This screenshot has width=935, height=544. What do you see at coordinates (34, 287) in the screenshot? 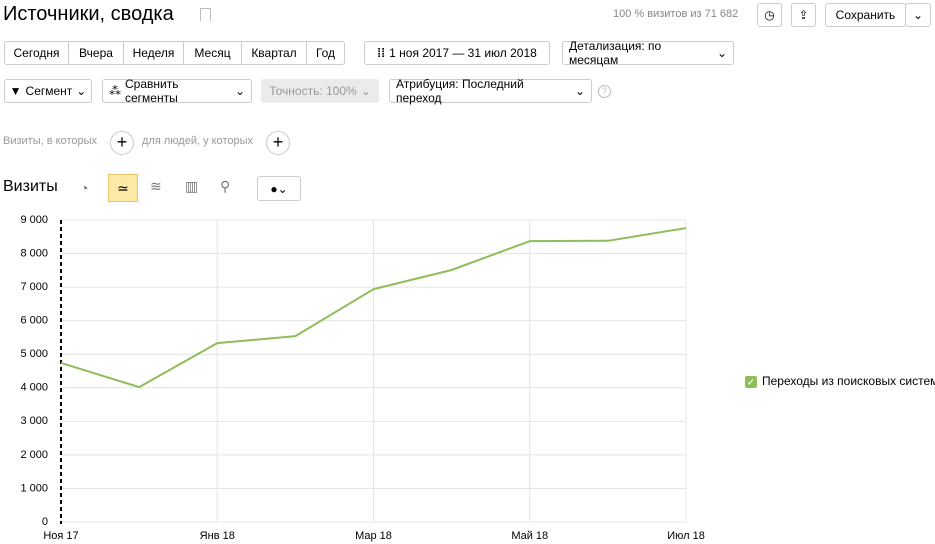
I see `y-tick-label: 7 000` at bounding box center [34, 287].